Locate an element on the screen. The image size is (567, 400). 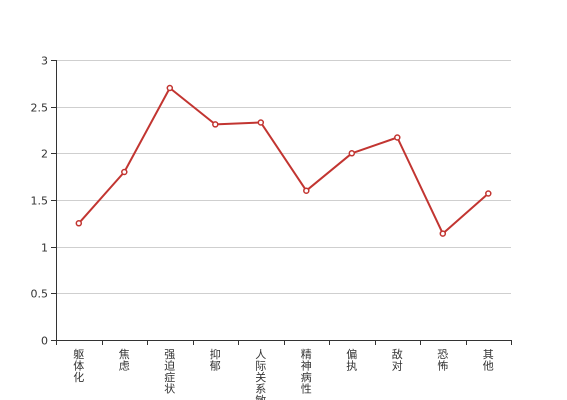
x-tick-label: 其他 is located at coordinates (488, 360).